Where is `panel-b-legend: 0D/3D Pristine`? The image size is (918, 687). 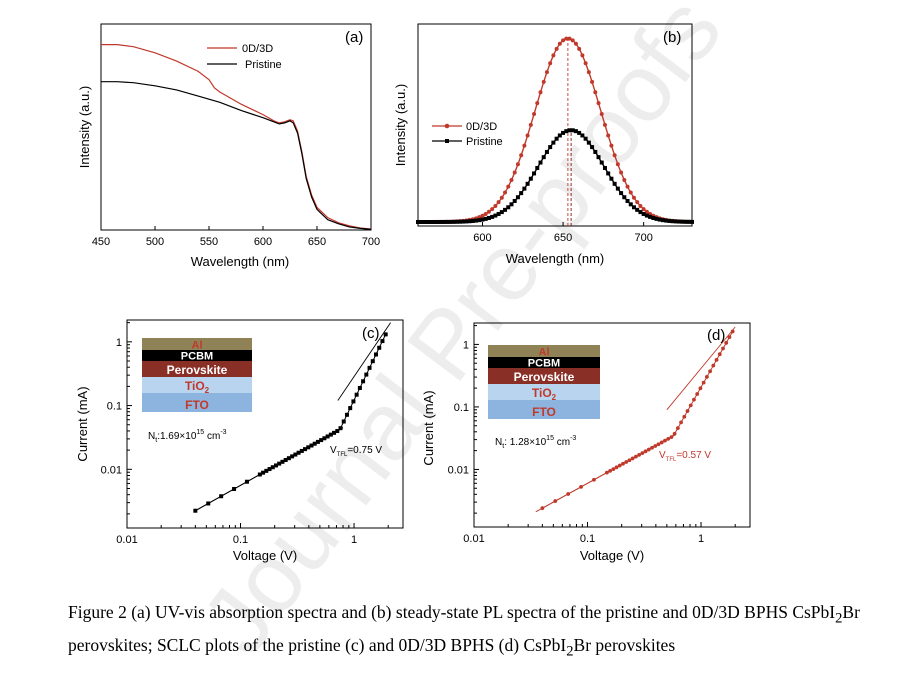 panel-b-legend: 0D/3D Pristine is located at coordinates (467, 134).